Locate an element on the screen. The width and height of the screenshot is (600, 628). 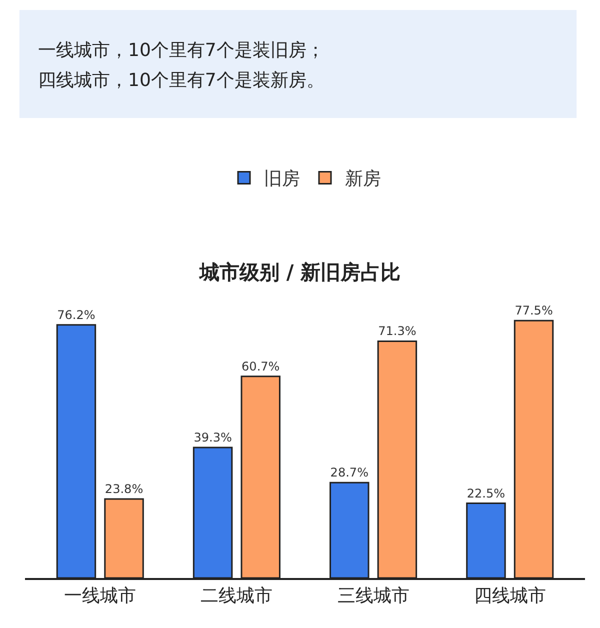
text: 四线城市，10个里有7个是装新房。 is located at coordinates (181, 80).